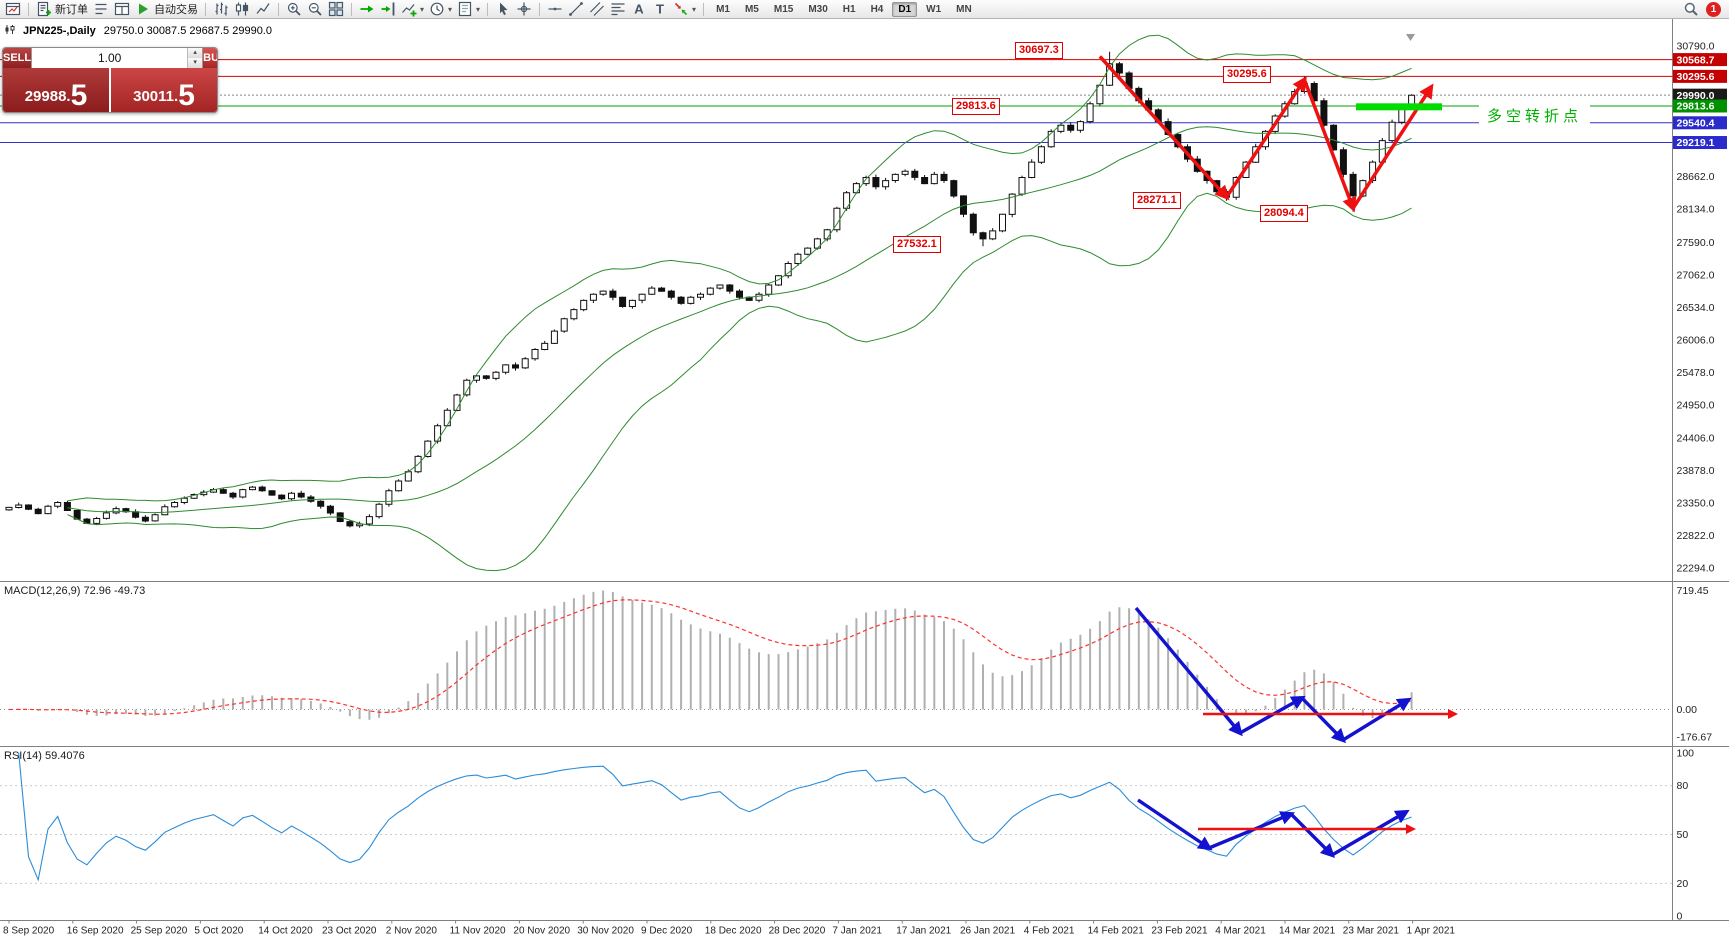 The height and width of the screenshot is (941, 1729). What do you see at coordinates (864, 9) in the screenshot?
I see `toolbar: 新订单 自动交易 ▾ ▾ ▾ A T ▾ M1 M5 M15 M30 H1 H4 D1 W1 MN 1` at bounding box center [864, 9].